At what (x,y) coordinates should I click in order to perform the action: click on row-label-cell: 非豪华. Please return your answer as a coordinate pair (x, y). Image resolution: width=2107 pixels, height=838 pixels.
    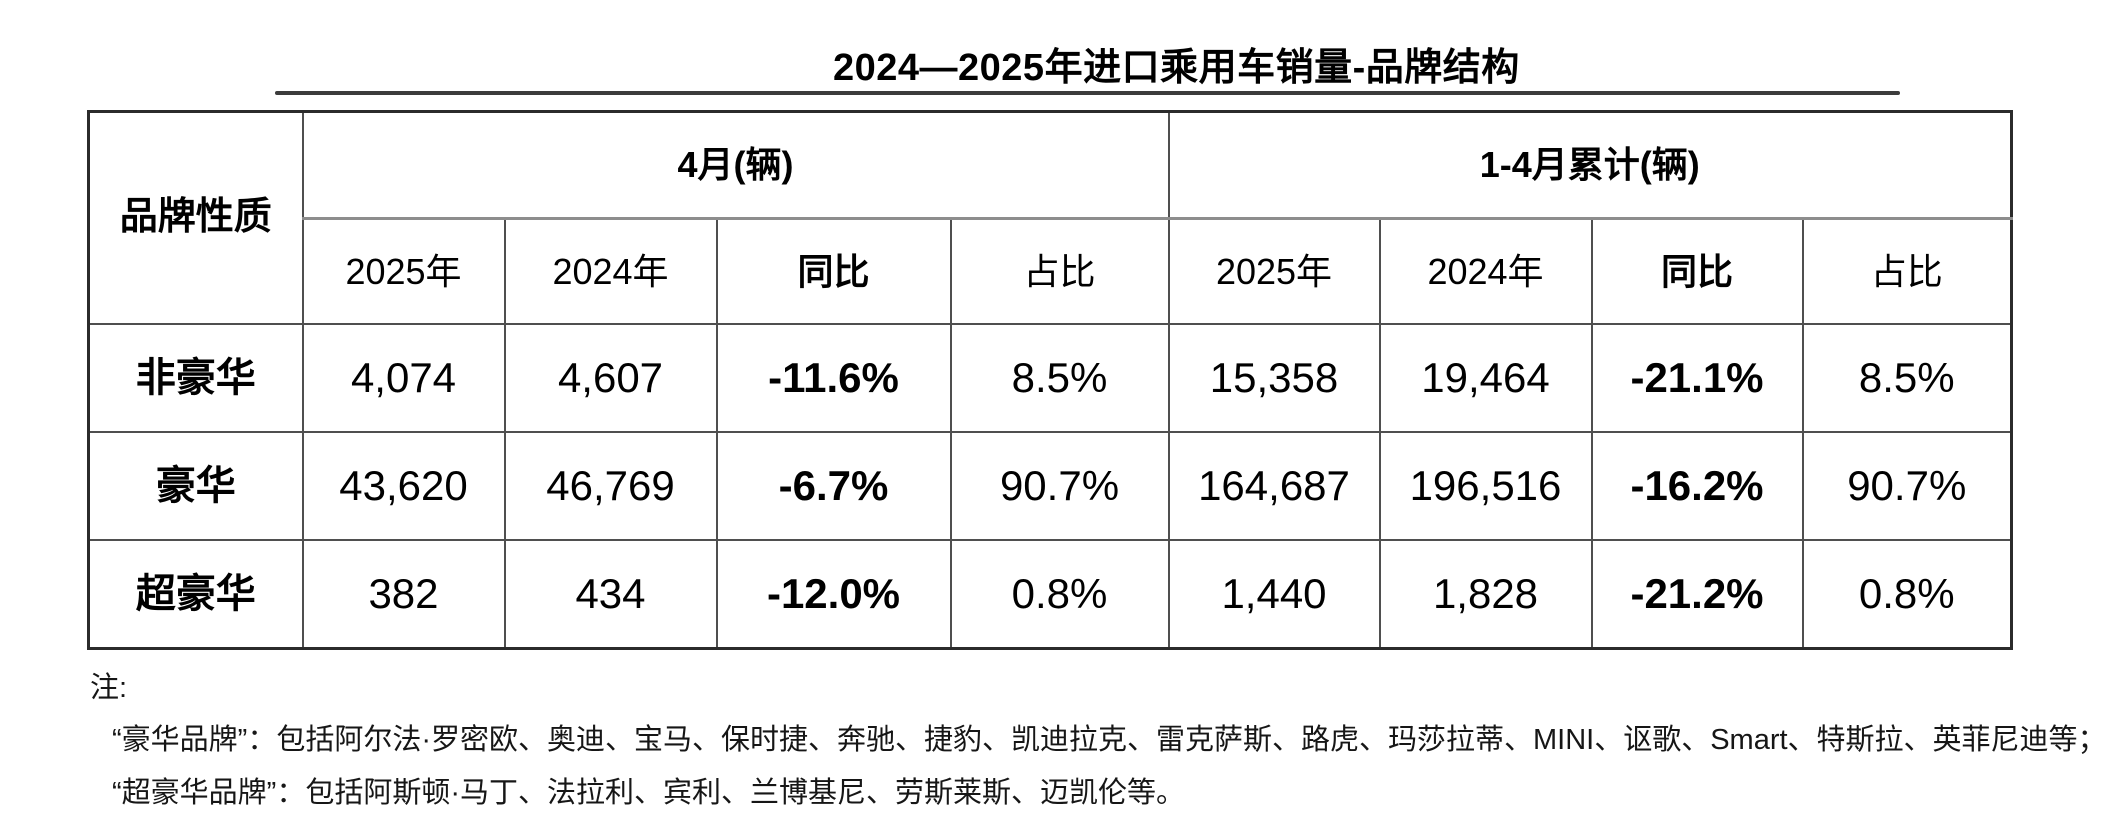
    Looking at the image, I should click on (195, 378).